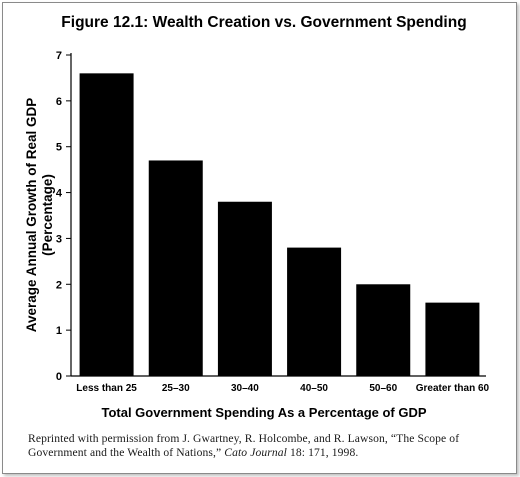 This screenshot has width=520, height=477. What do you see at coordinates (453, 388) in the screenshot?
I see `x-tick-label: Greater than 60` at bounding box center [453, 388].